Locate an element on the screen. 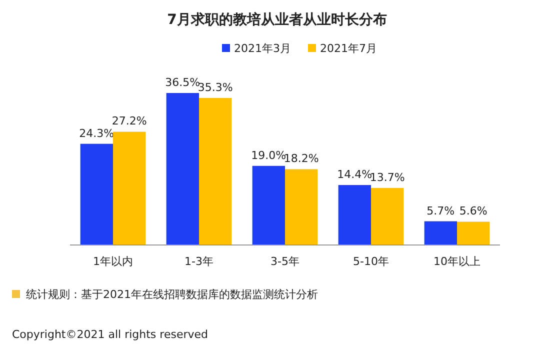 This screenshot has width=554, height=351. data-label: 36.5% is located at coordinates (182, 82).